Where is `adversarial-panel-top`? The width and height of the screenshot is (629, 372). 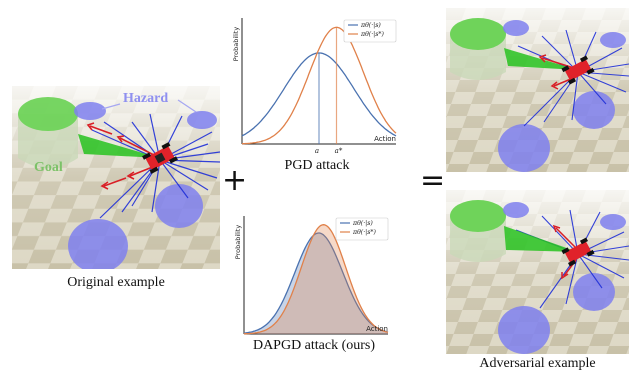
adversarial-panel-top is located at coordinates (537, 90).